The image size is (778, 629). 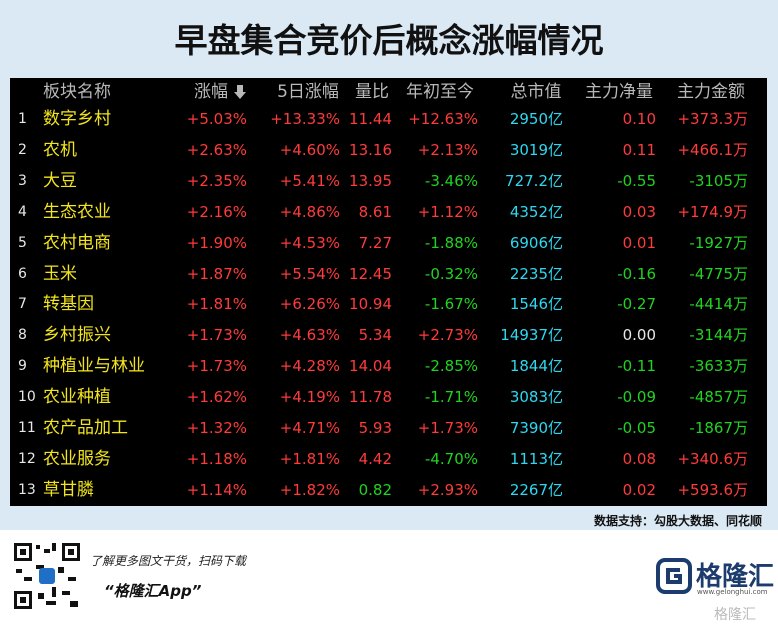 What do you see at coordinates (216, 273) in the screenshot?
I see `value-cell: +1.87%` at bounding box center [216, 273].